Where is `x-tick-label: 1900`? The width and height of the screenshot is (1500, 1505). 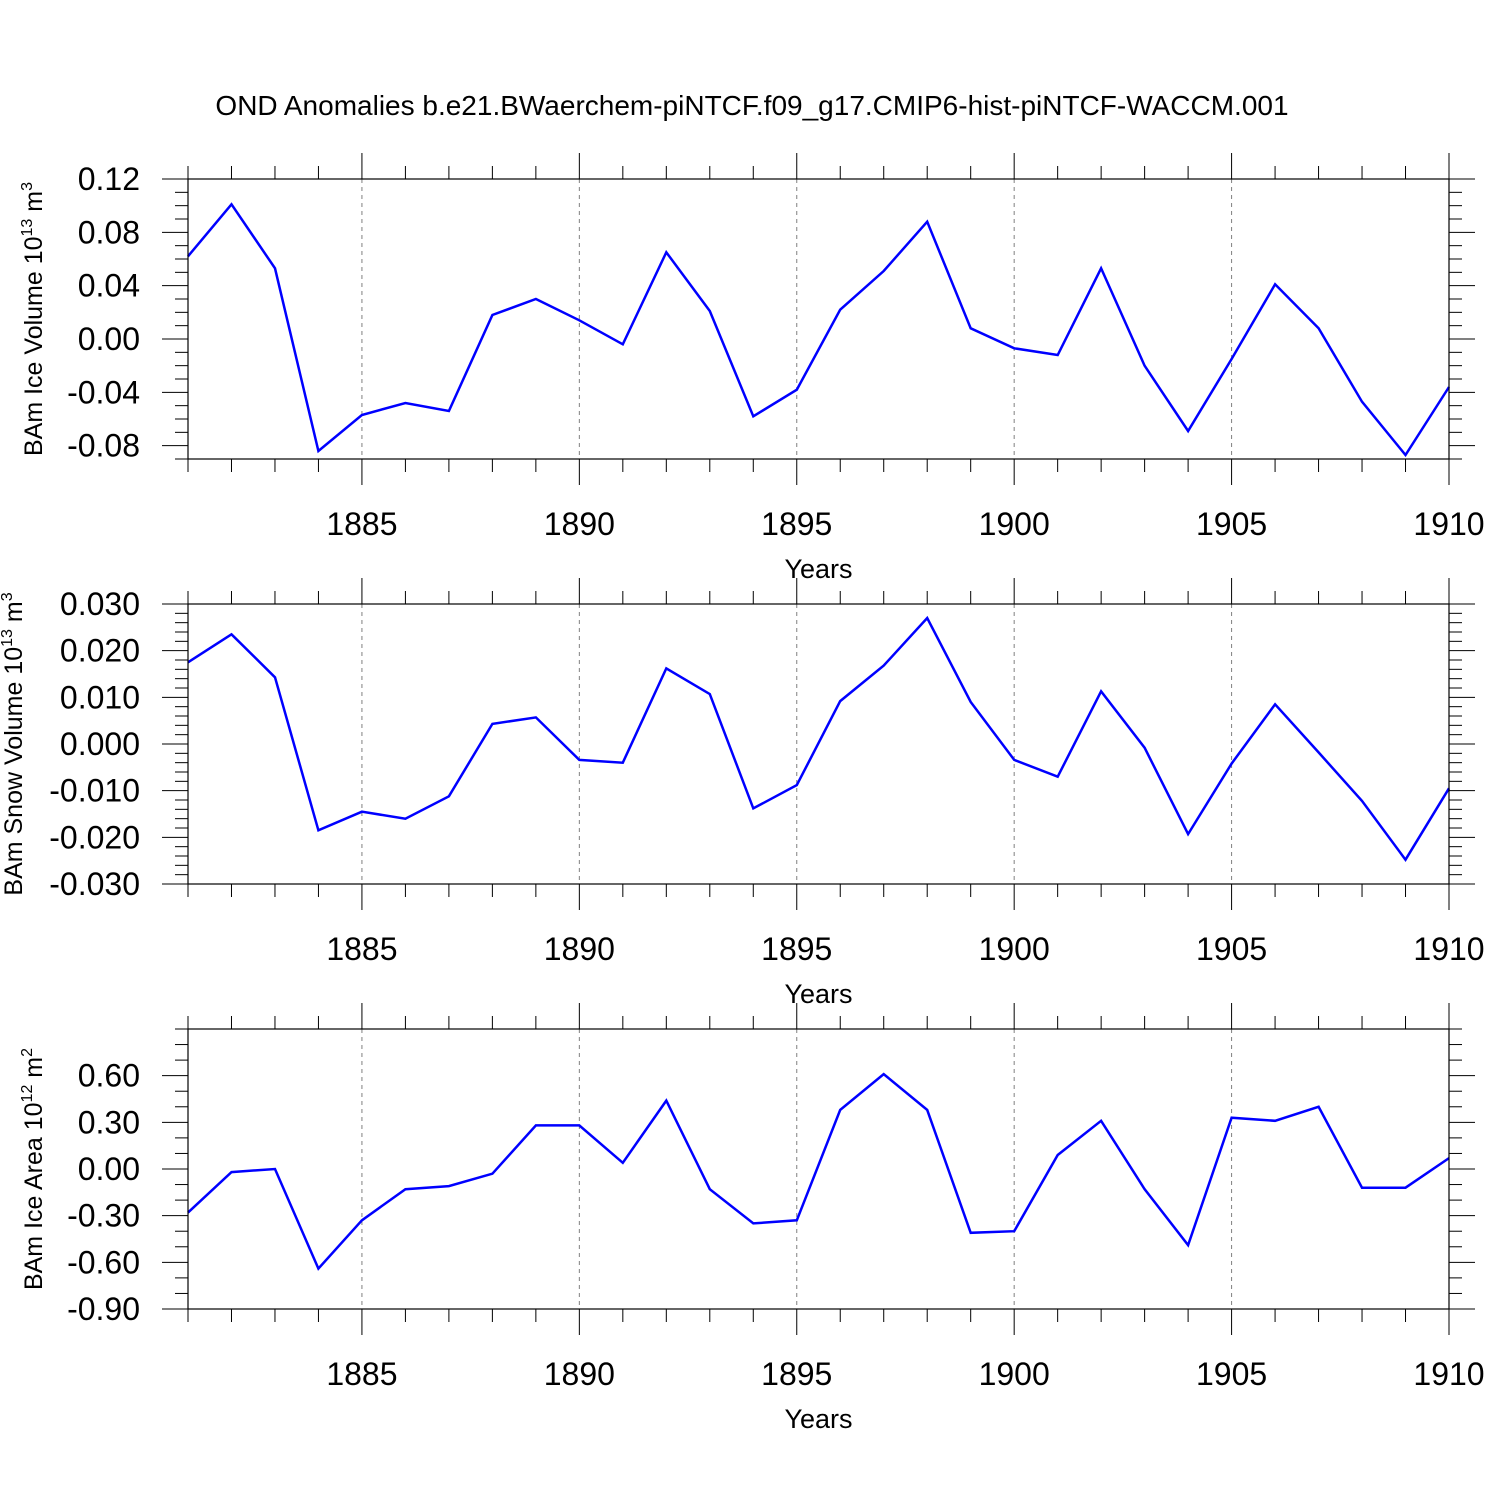 x-tick-label: 1900 is located at coordinates (1014, 524).